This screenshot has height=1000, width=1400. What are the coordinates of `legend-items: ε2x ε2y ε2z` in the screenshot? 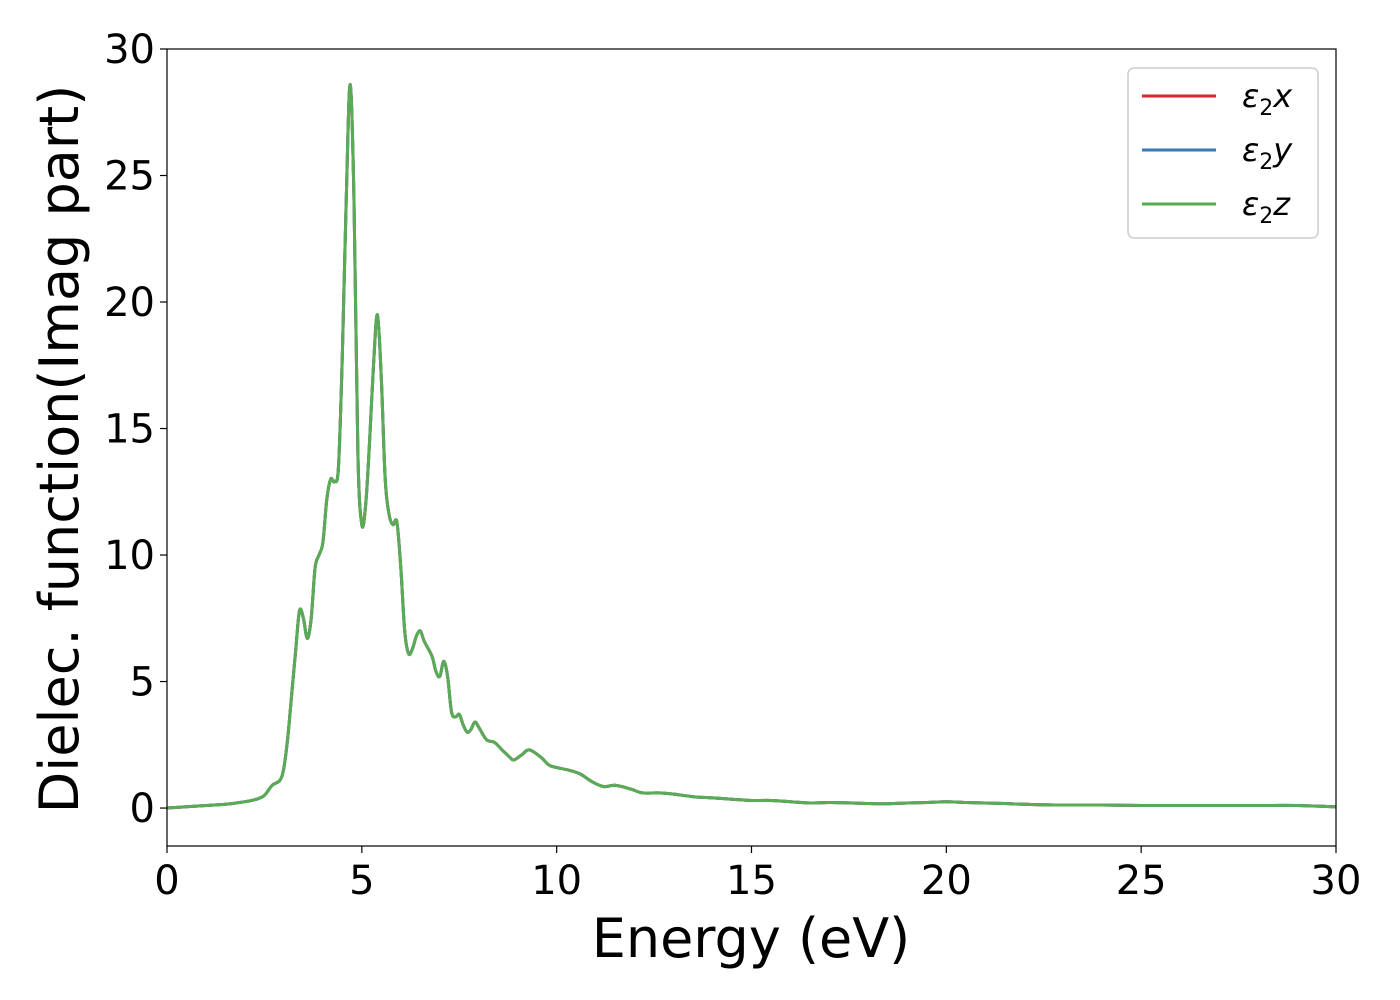 It's located at (1217, 153).